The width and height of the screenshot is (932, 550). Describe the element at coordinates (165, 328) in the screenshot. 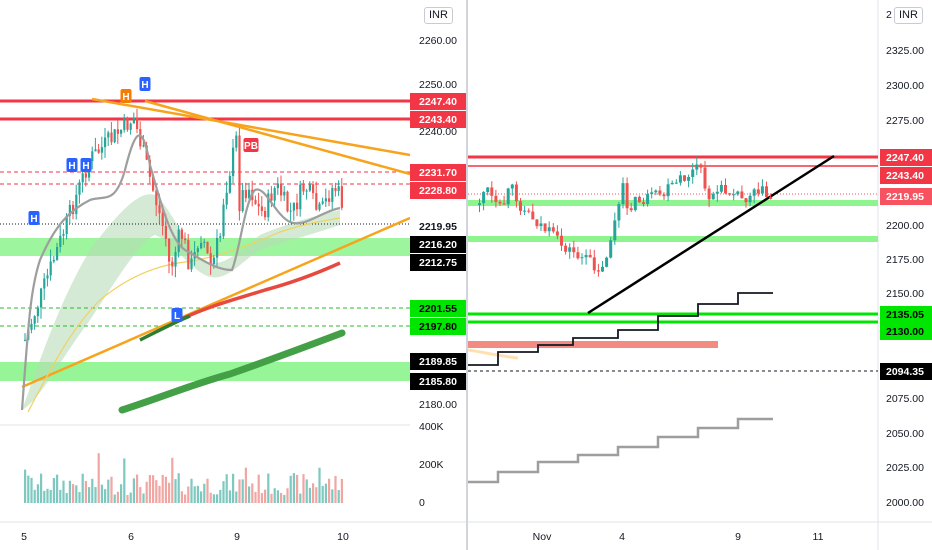

I see `ma-dark-green` at that location.